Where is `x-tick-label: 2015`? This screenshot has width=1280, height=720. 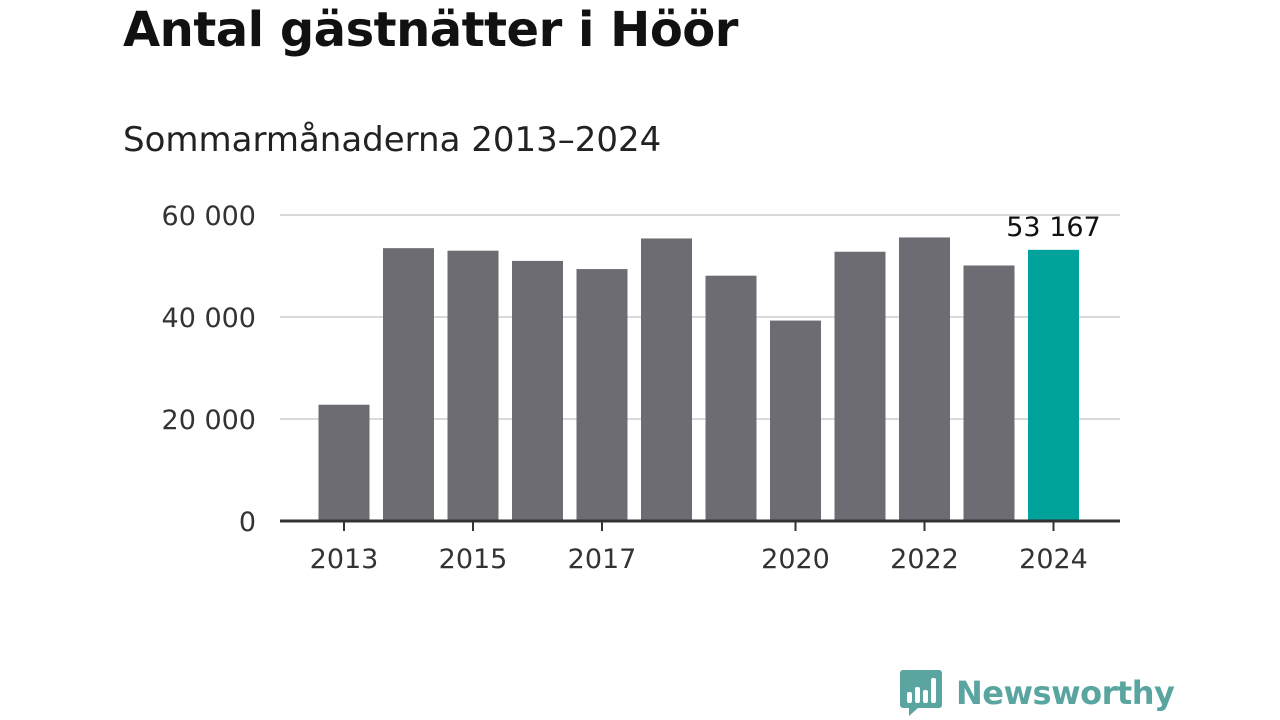 x-tick-label: 2015 is located at coordinates (473, 559).